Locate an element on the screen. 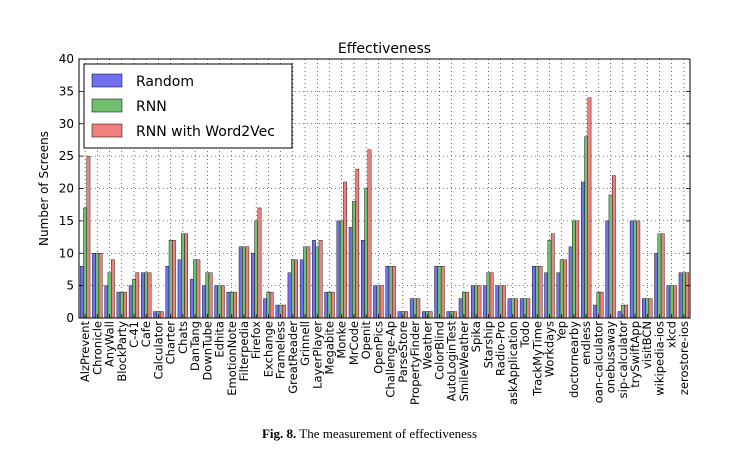 This screenshot has width=739, height=451. bar-rnn-alzprevent is located at coordinates (85, 263).